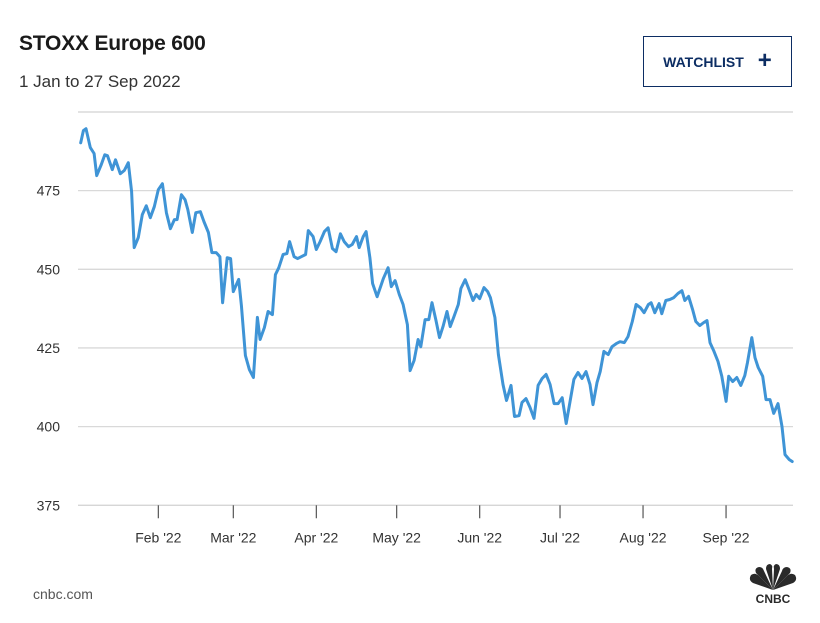 The height and width of the screenshot is (623, 820). What do you see at coordinates (773, 598) in the screenshot?
I see `cnbc-wordmark: CNBC` at bounding box center [773, 598].